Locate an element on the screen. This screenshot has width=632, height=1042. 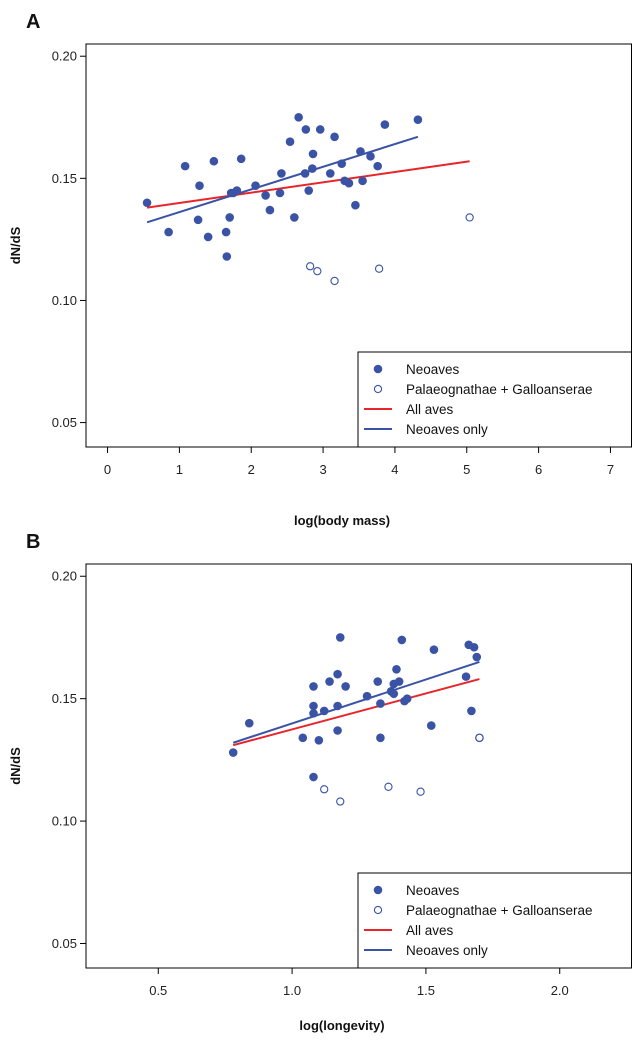
panel-a-y-tick-label: 0.15 is located at coordinates (64, 178).